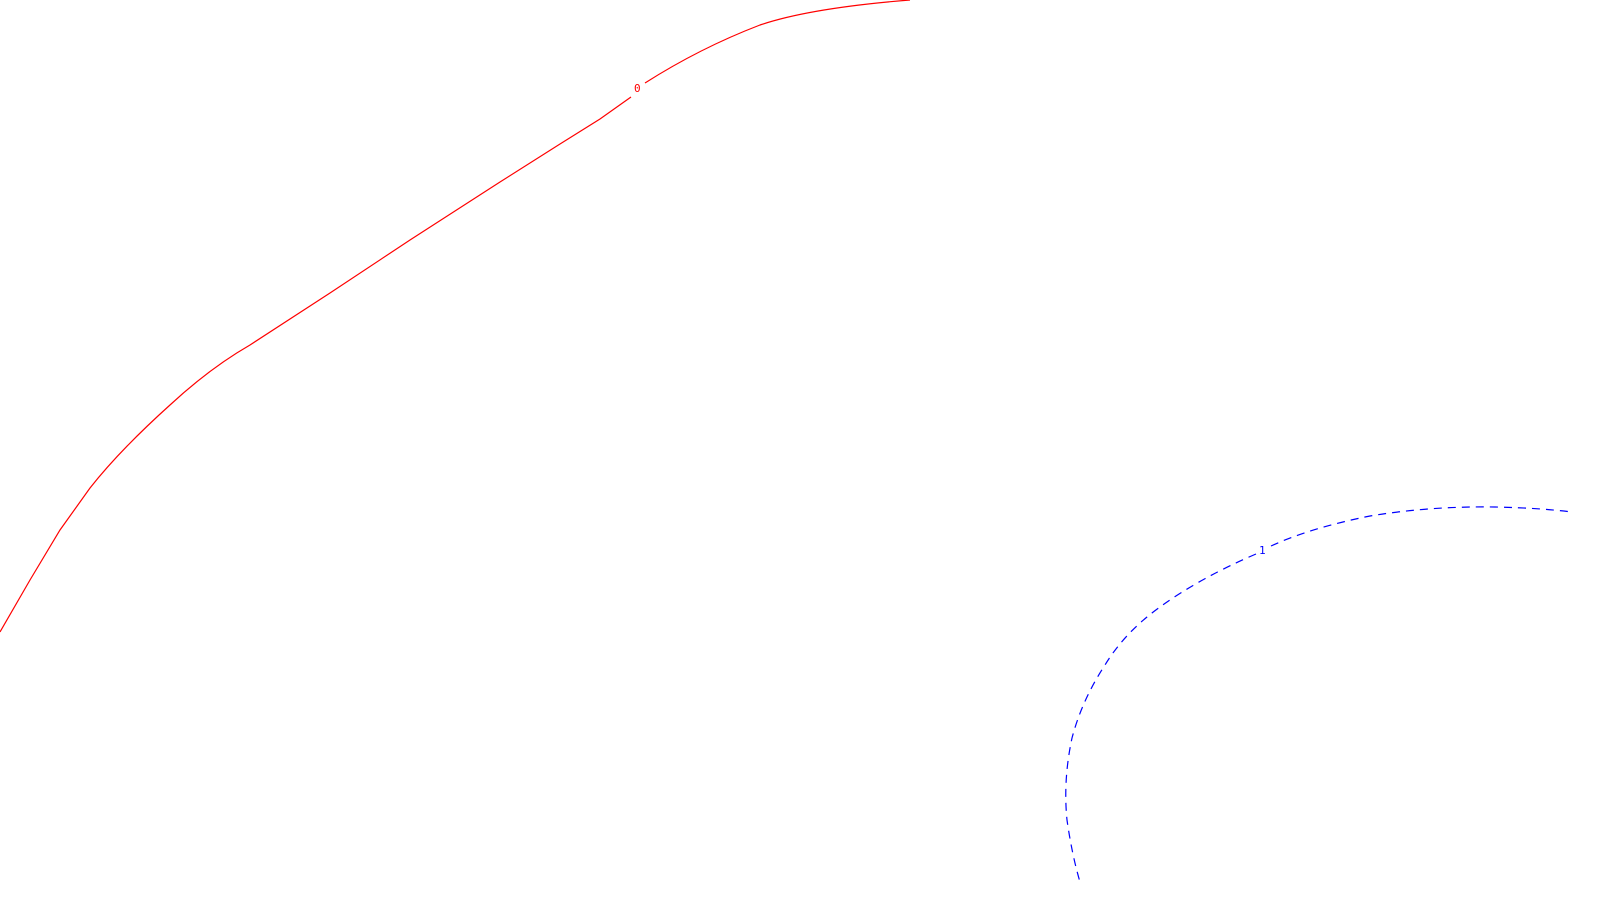  What do you see at coordinates (637, 88) in the screenshot?
I see `contour-label-0: 0` at bounding box center [637, 88].